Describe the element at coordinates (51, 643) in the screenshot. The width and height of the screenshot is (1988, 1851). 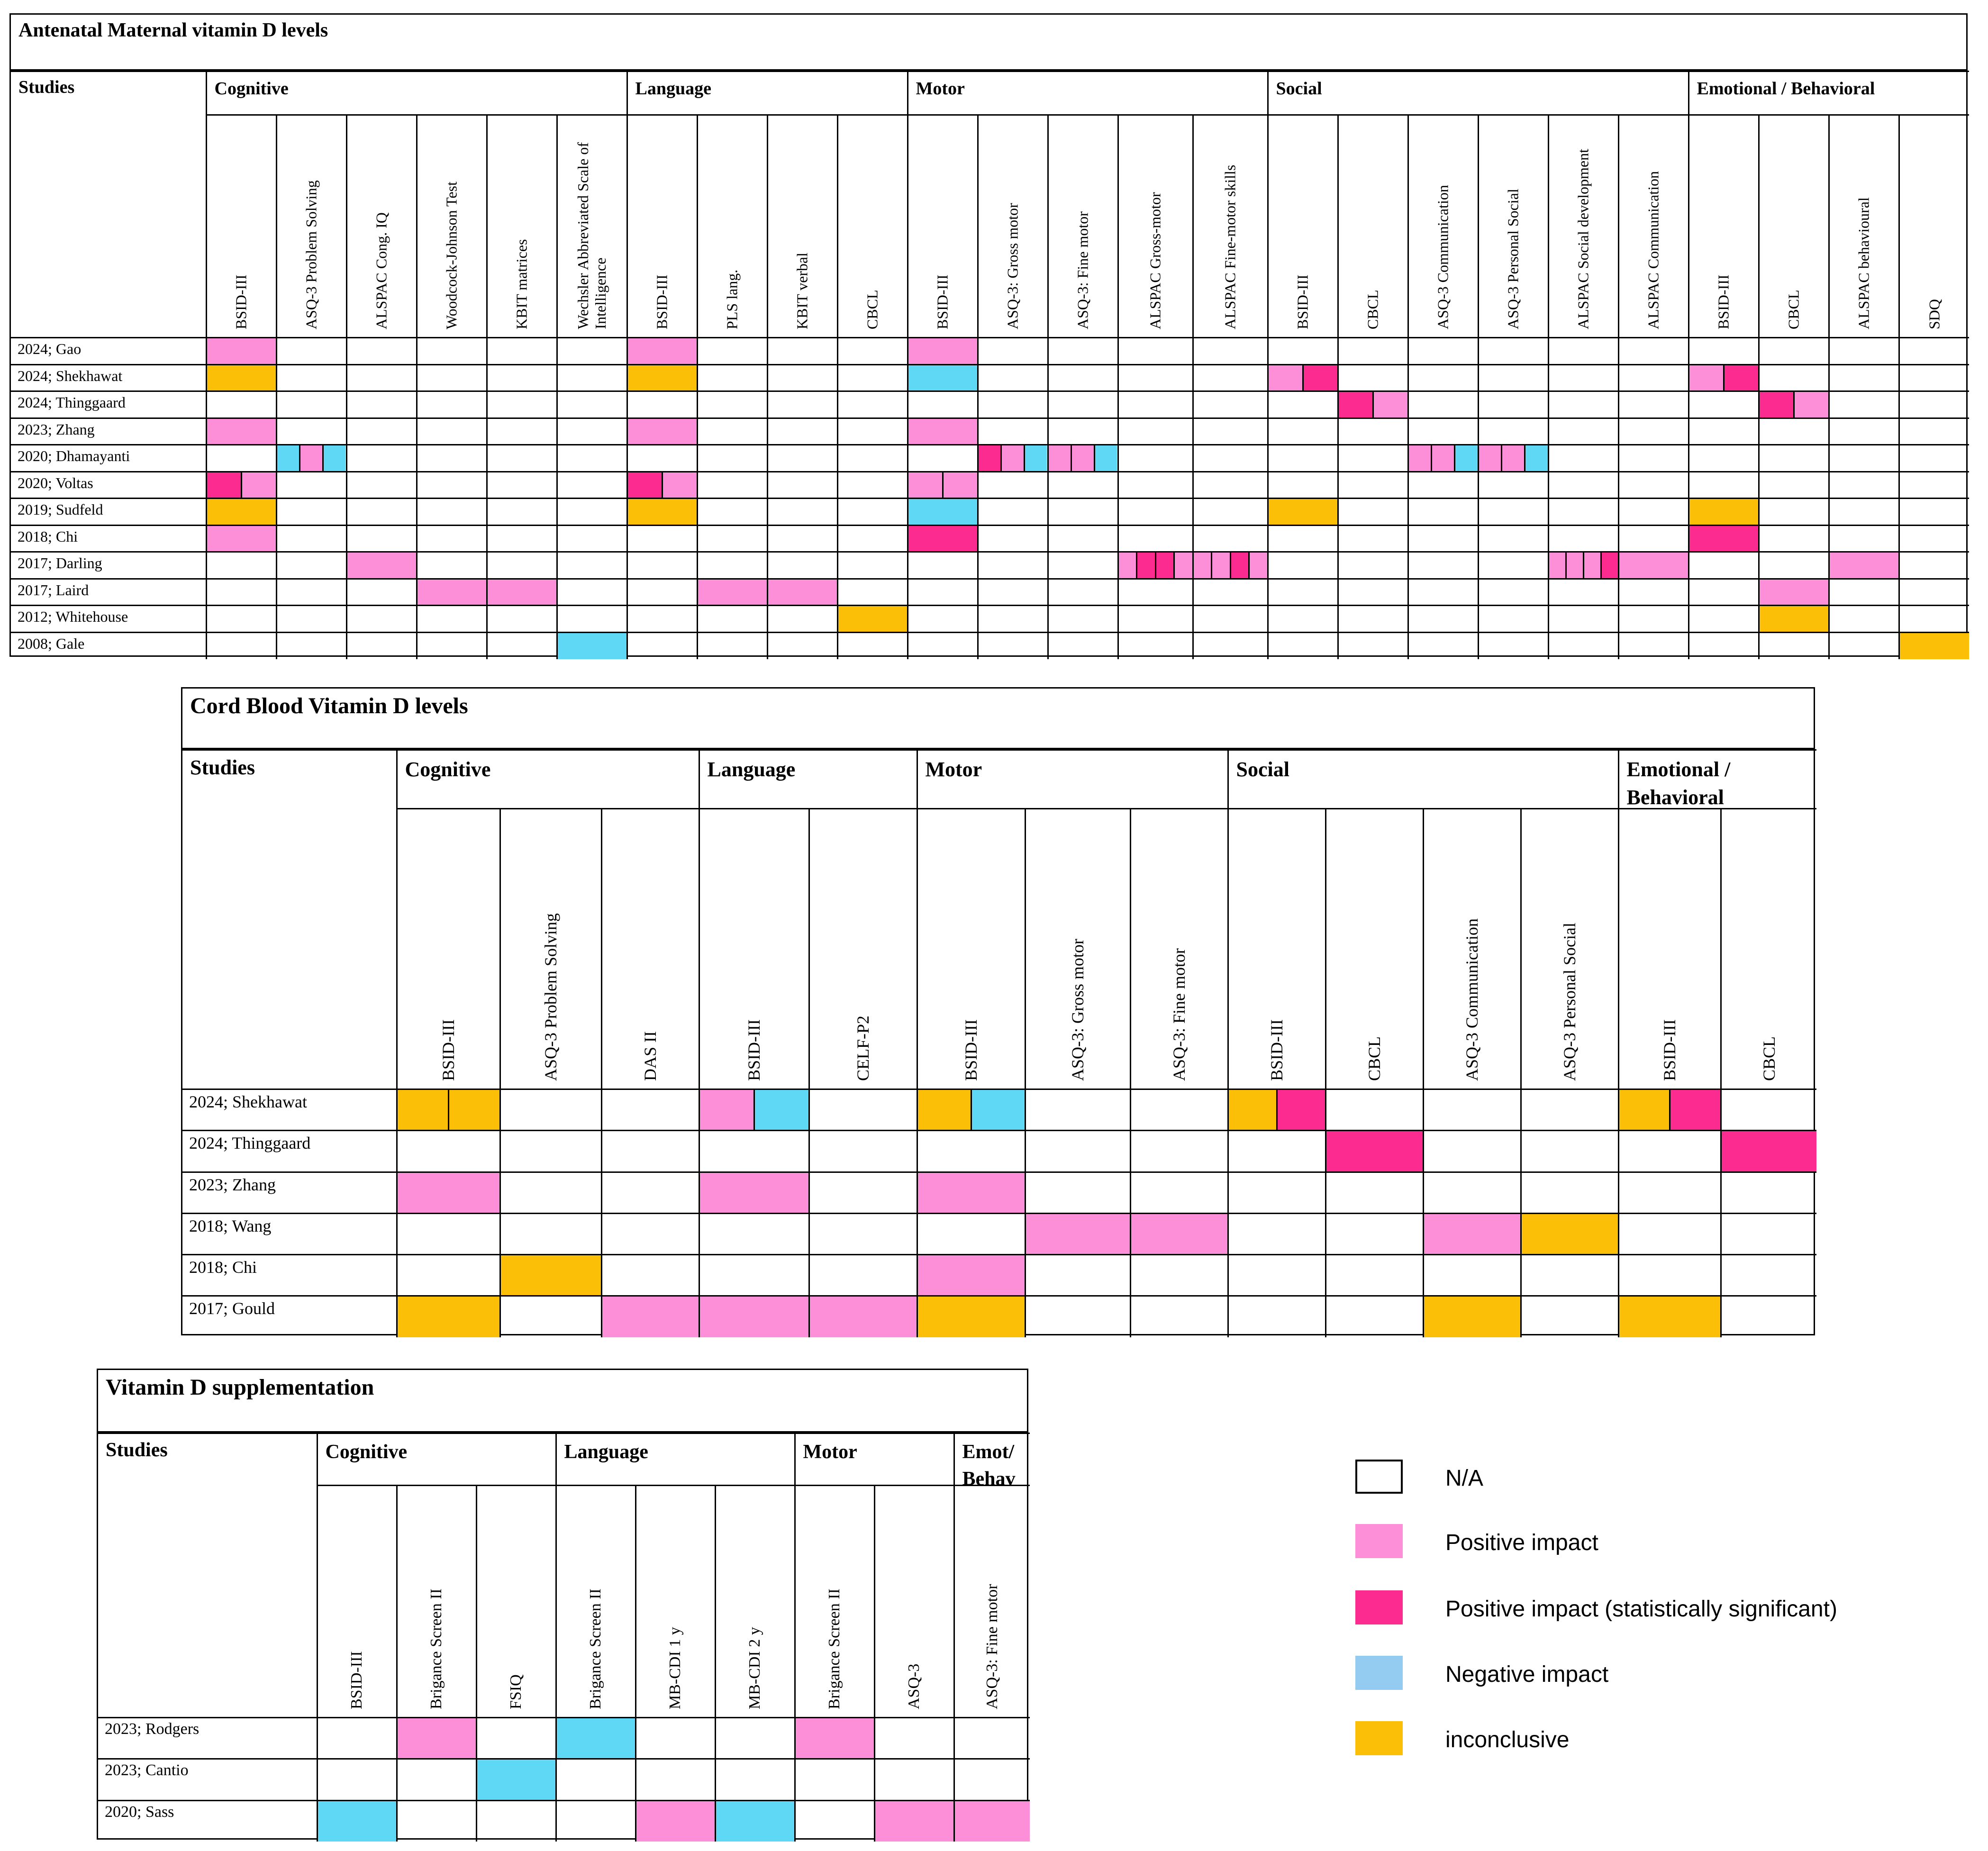
I see `study-name: 2008; Gale` at that location.